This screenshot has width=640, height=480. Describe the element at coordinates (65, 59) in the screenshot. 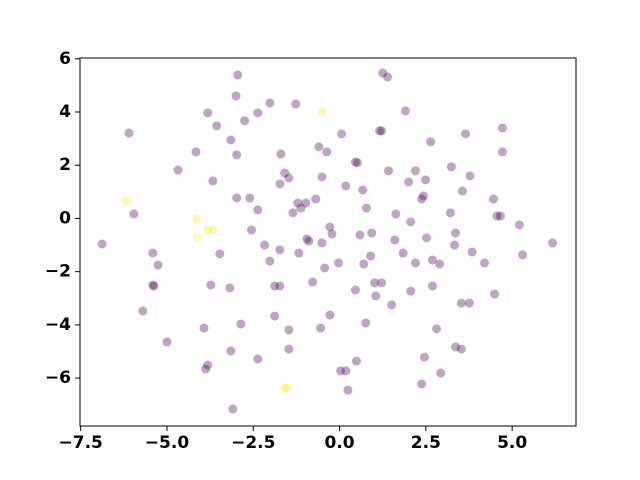

I see `y-tick-label: 6` at that location.